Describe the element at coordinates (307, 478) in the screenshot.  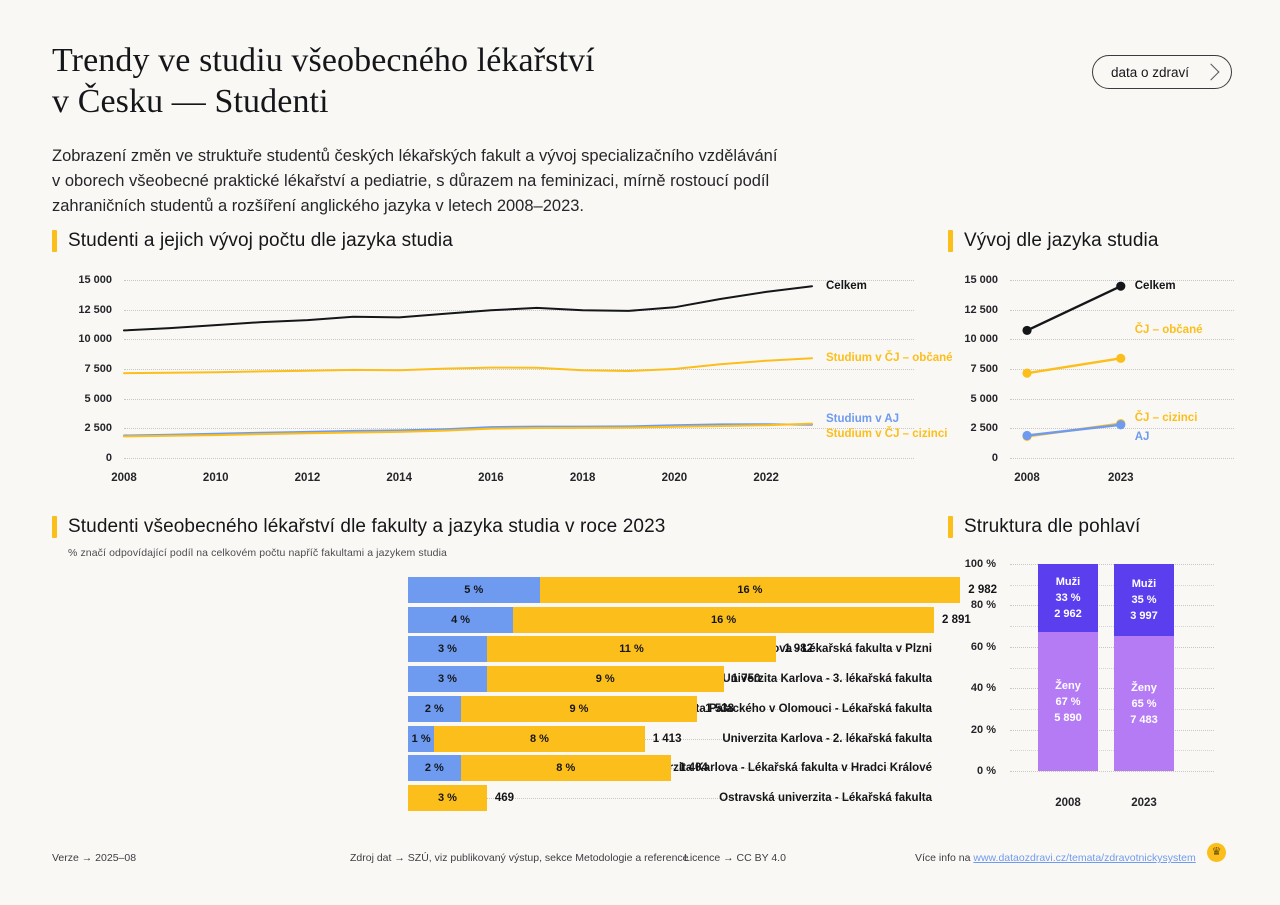
I see `x-axis-tick-label: 2012` at that location.